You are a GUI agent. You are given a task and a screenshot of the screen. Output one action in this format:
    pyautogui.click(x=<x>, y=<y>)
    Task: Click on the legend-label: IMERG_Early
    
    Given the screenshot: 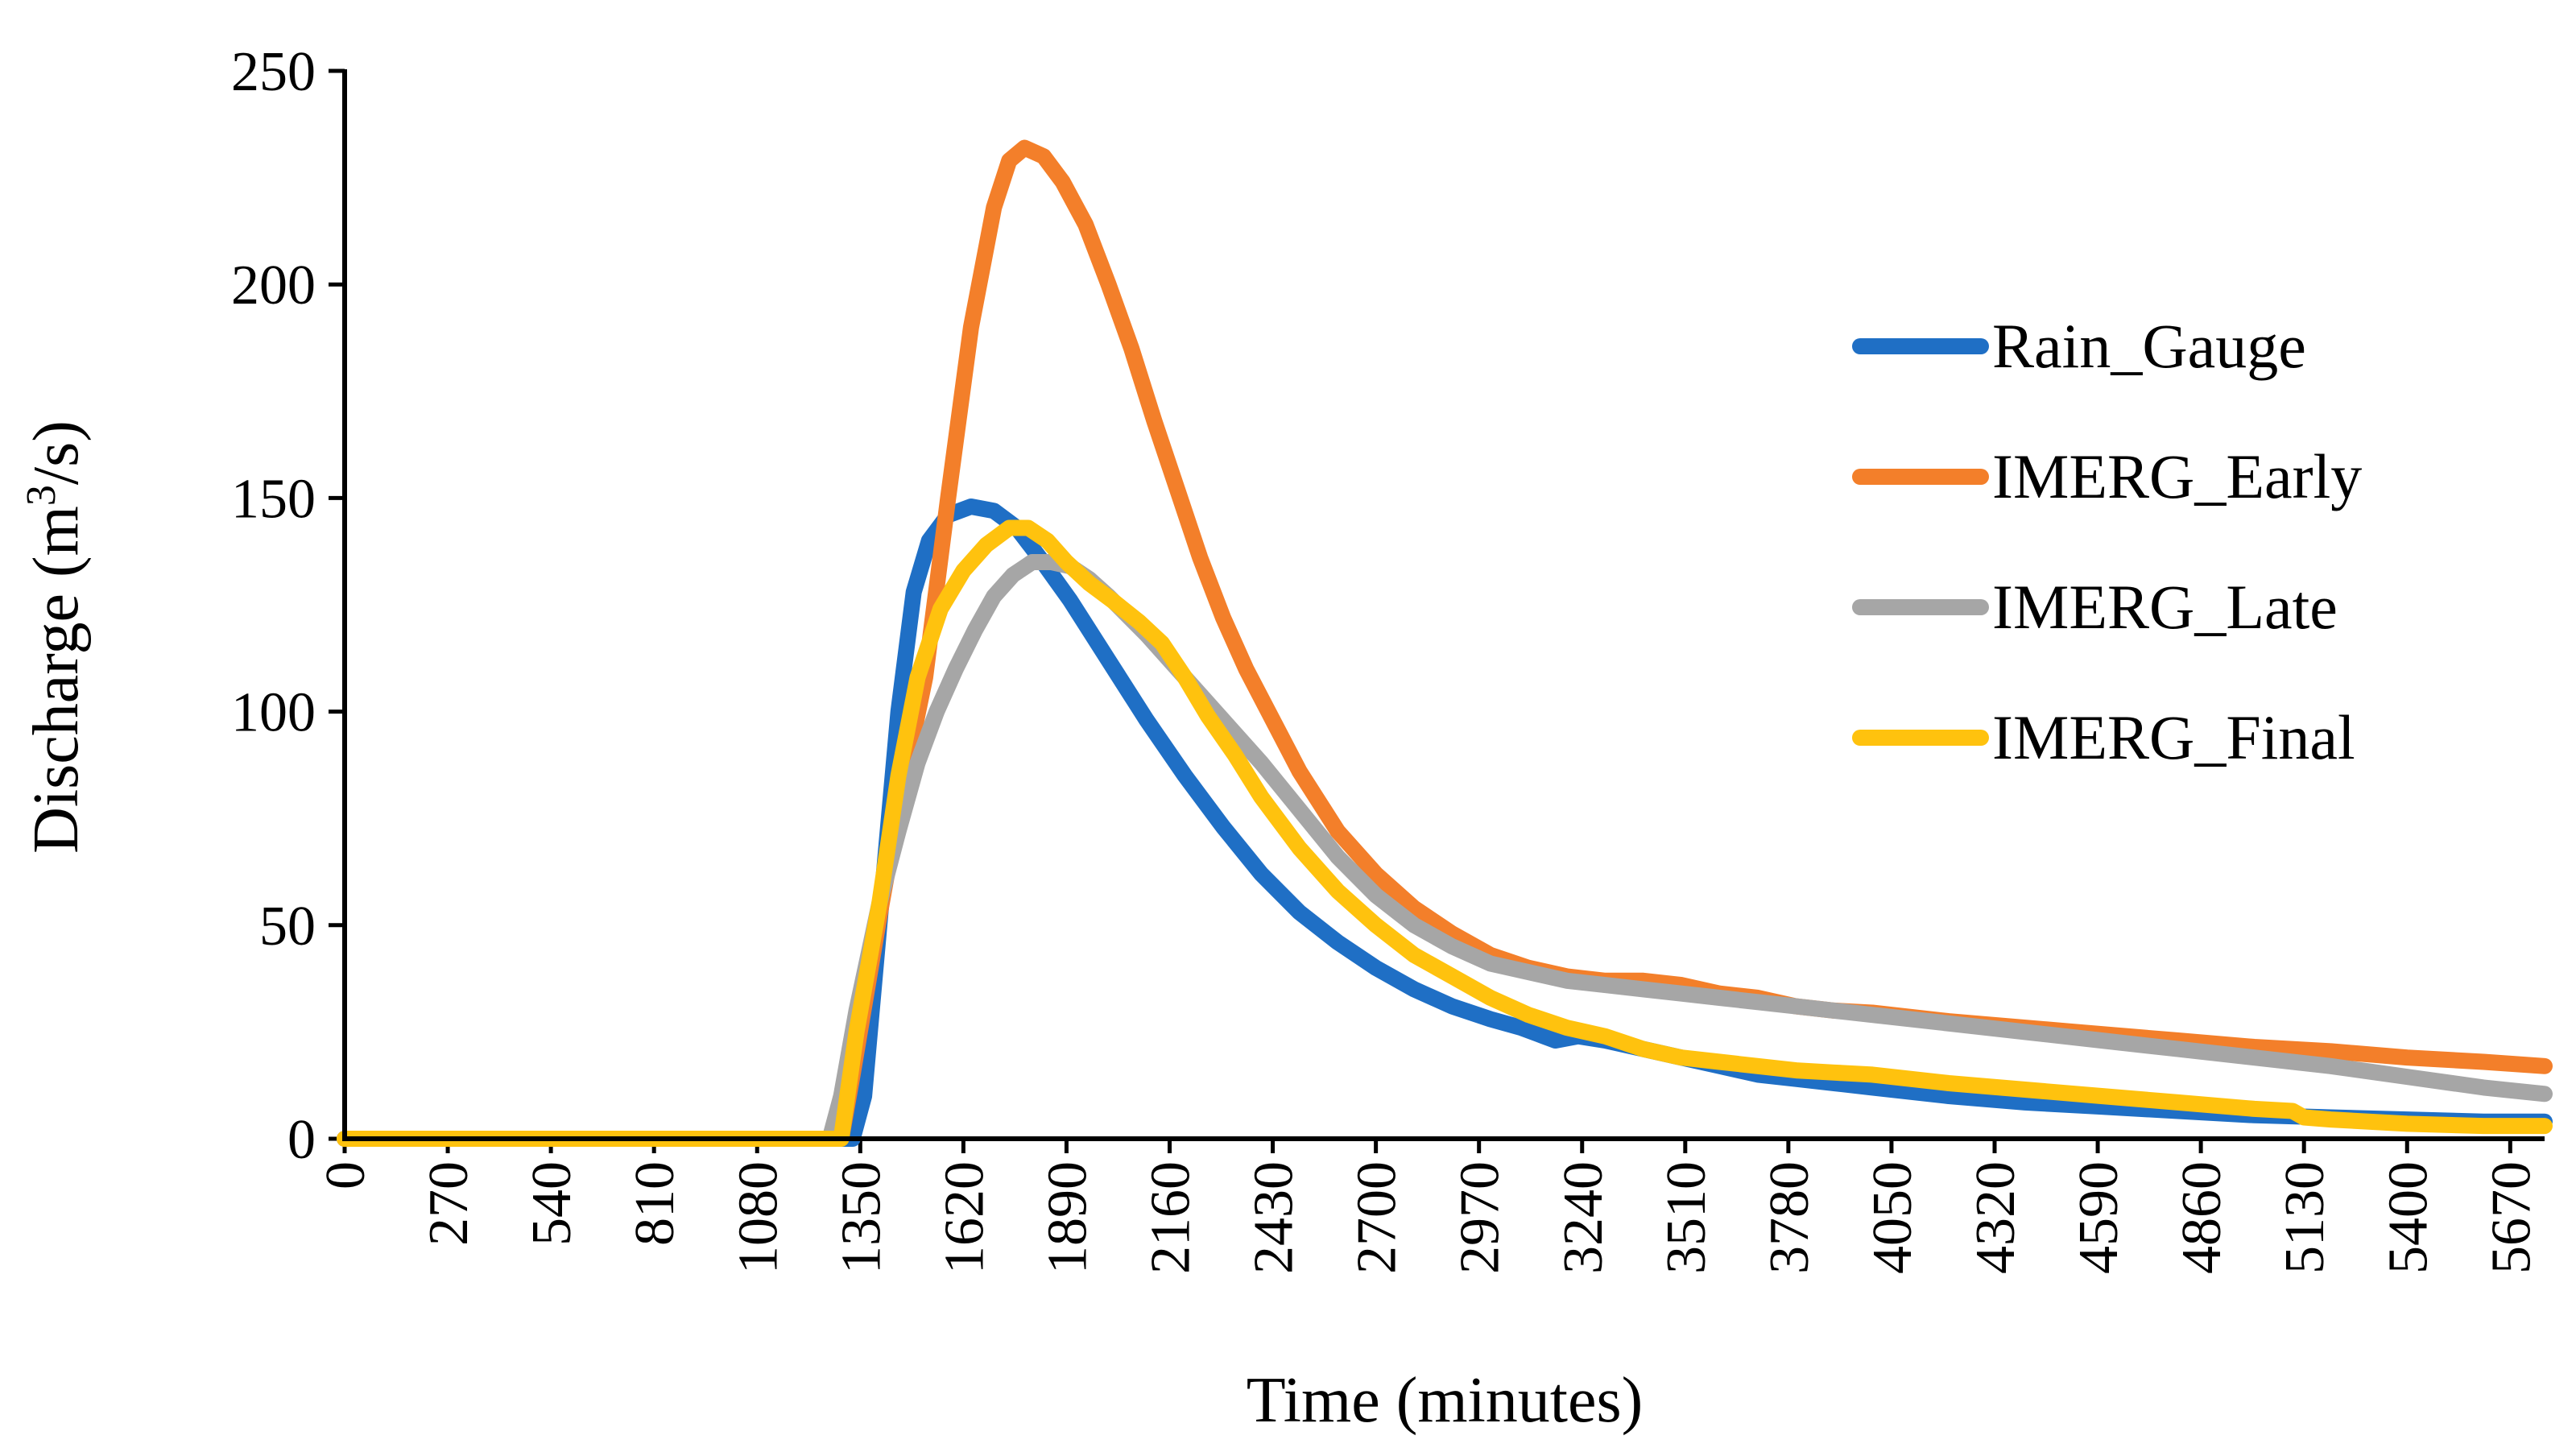 What is the action you would take?
    pyautogui.click(x=2177, y=476)
    